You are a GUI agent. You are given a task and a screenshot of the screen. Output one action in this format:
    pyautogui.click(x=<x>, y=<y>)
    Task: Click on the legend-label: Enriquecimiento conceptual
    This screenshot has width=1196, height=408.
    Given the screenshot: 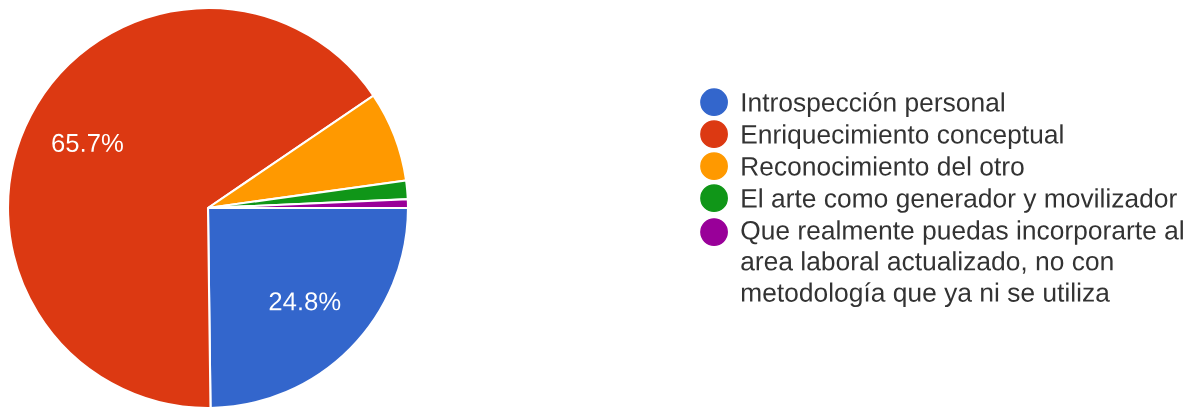 What is the action you would take?
    pyautogui.click(x=902, y=136)
    